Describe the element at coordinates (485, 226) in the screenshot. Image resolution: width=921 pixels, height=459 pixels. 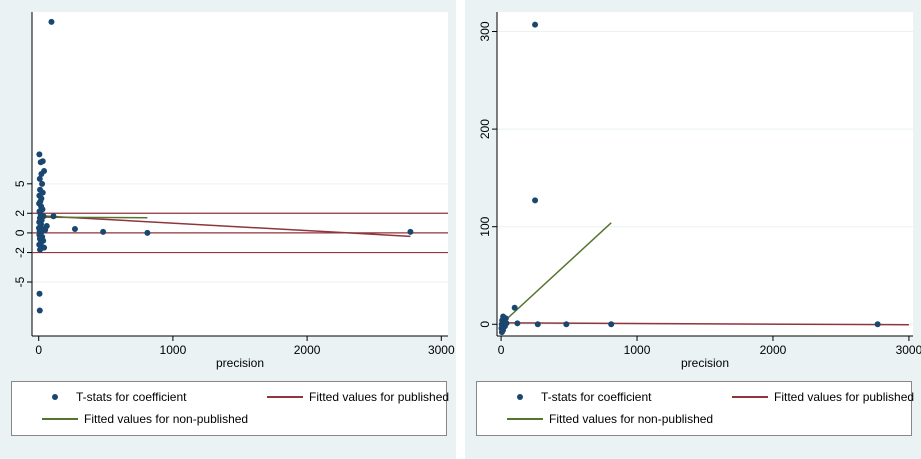
I see `y-tick-label: 100` at that location.